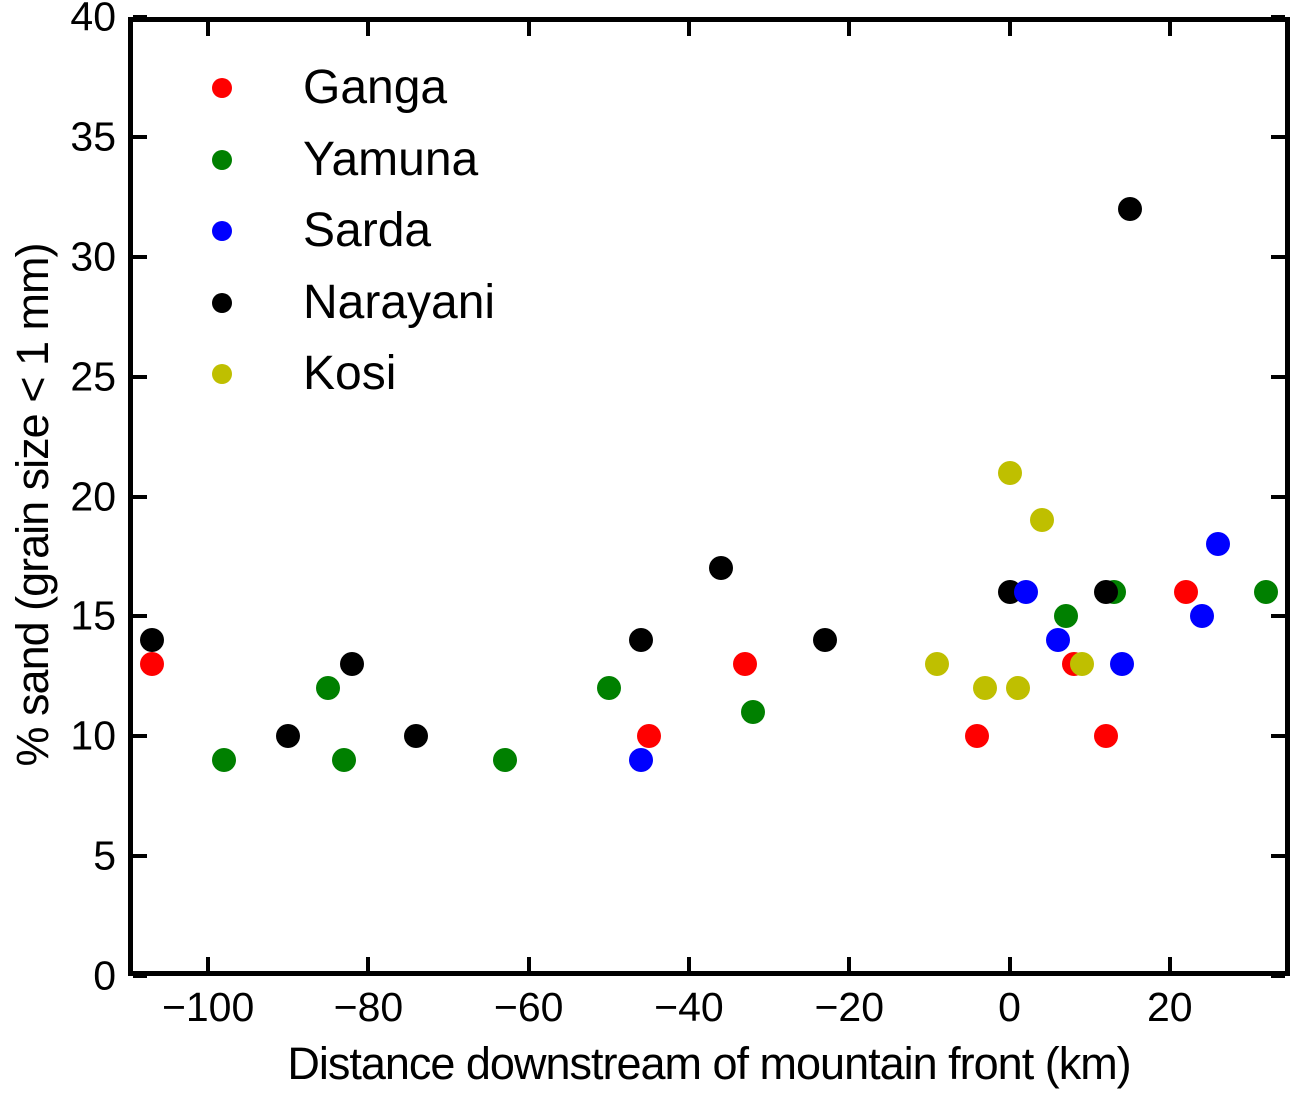 The width and height of the screenshot is (1299, 1093). Describe the element at coordinates (222, 231) in the screenshot. I see `legend-marker-sarda` at that location.